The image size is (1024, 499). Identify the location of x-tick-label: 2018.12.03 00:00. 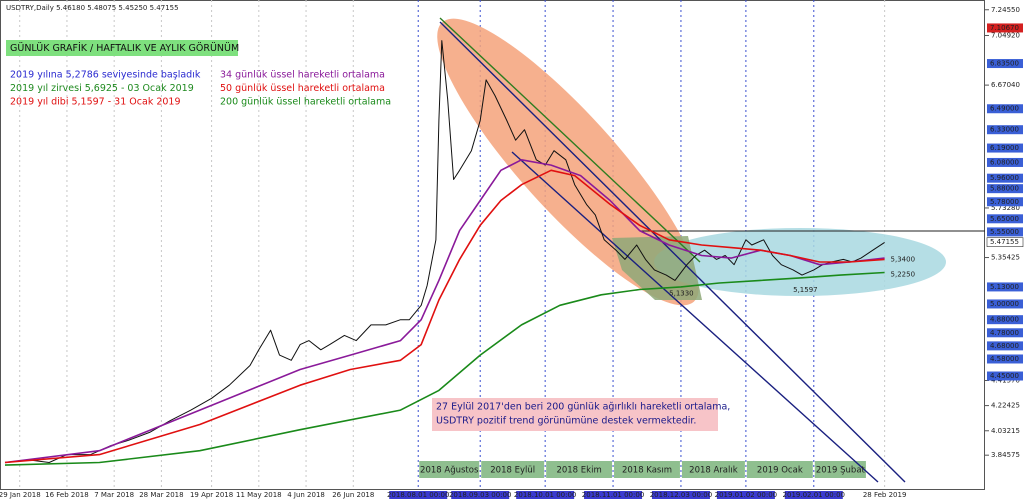
(681, 495).